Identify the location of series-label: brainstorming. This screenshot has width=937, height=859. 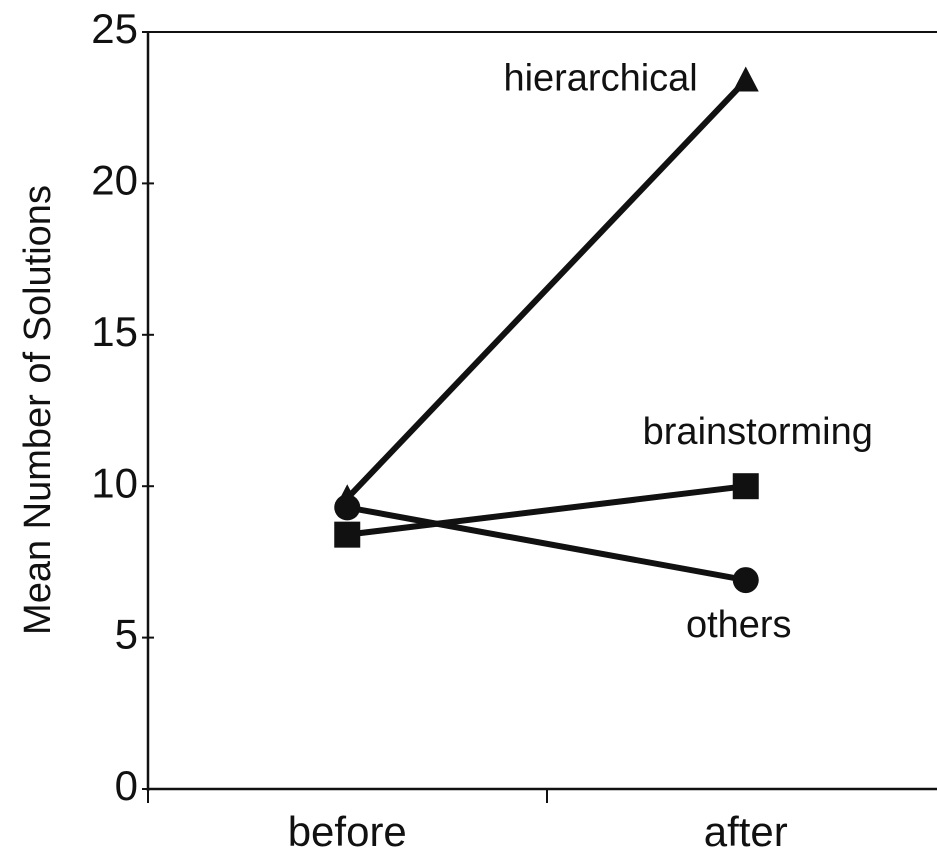
(758, 432).